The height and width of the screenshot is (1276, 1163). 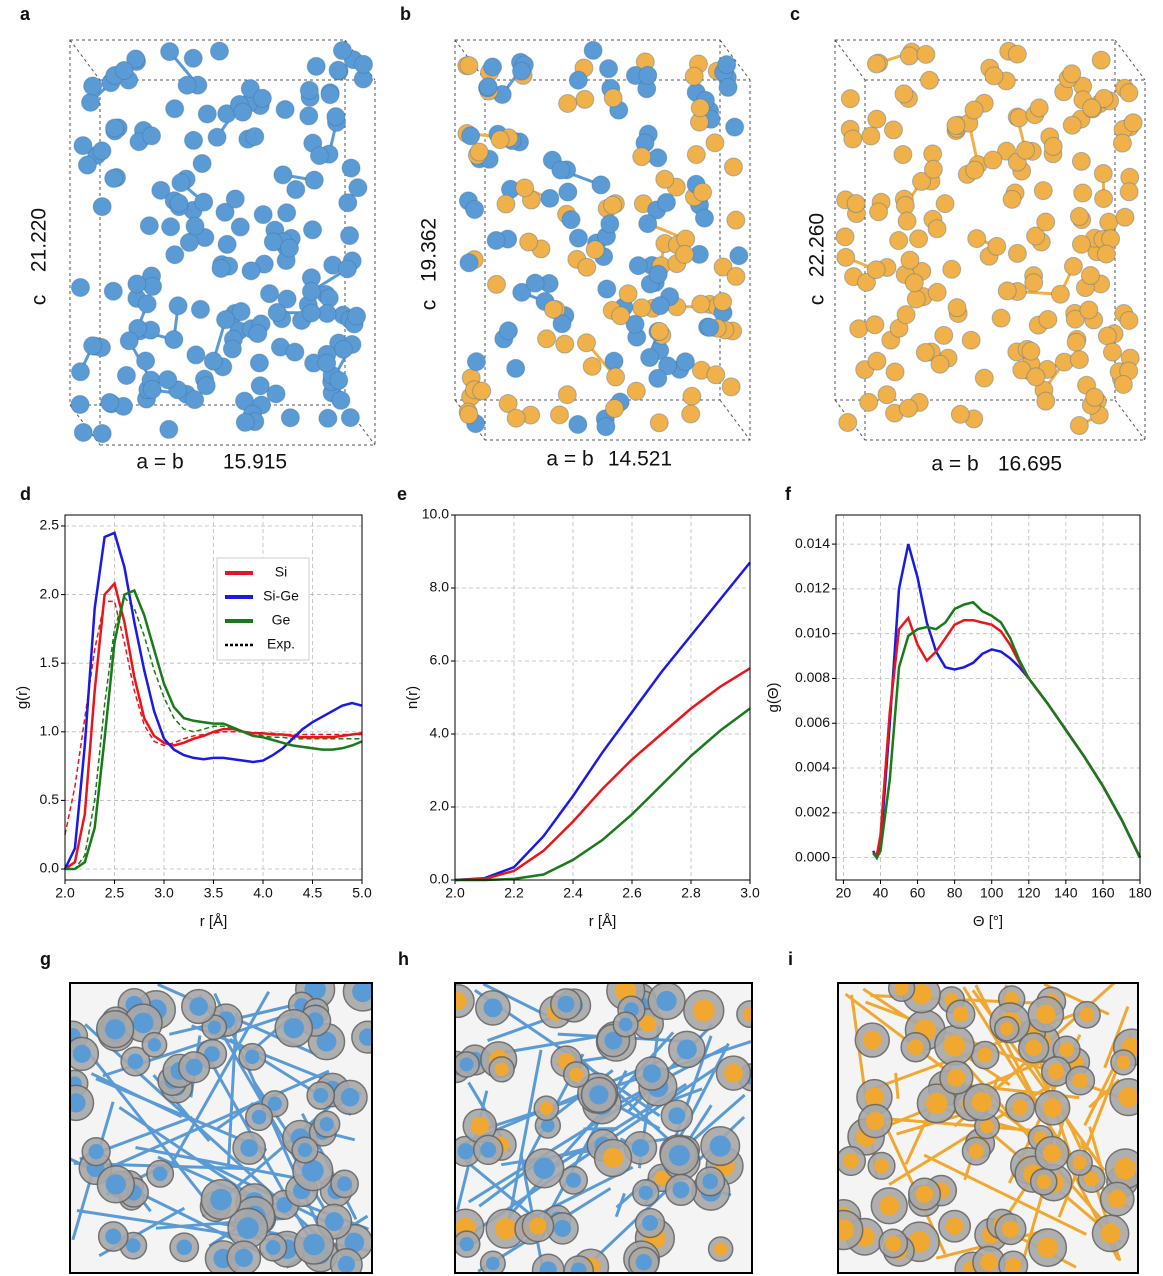 What do you see at coordinates (1066, 893) in the screenshot?
I see `x-tick-label: 140` at bounding box center [1066, 893].